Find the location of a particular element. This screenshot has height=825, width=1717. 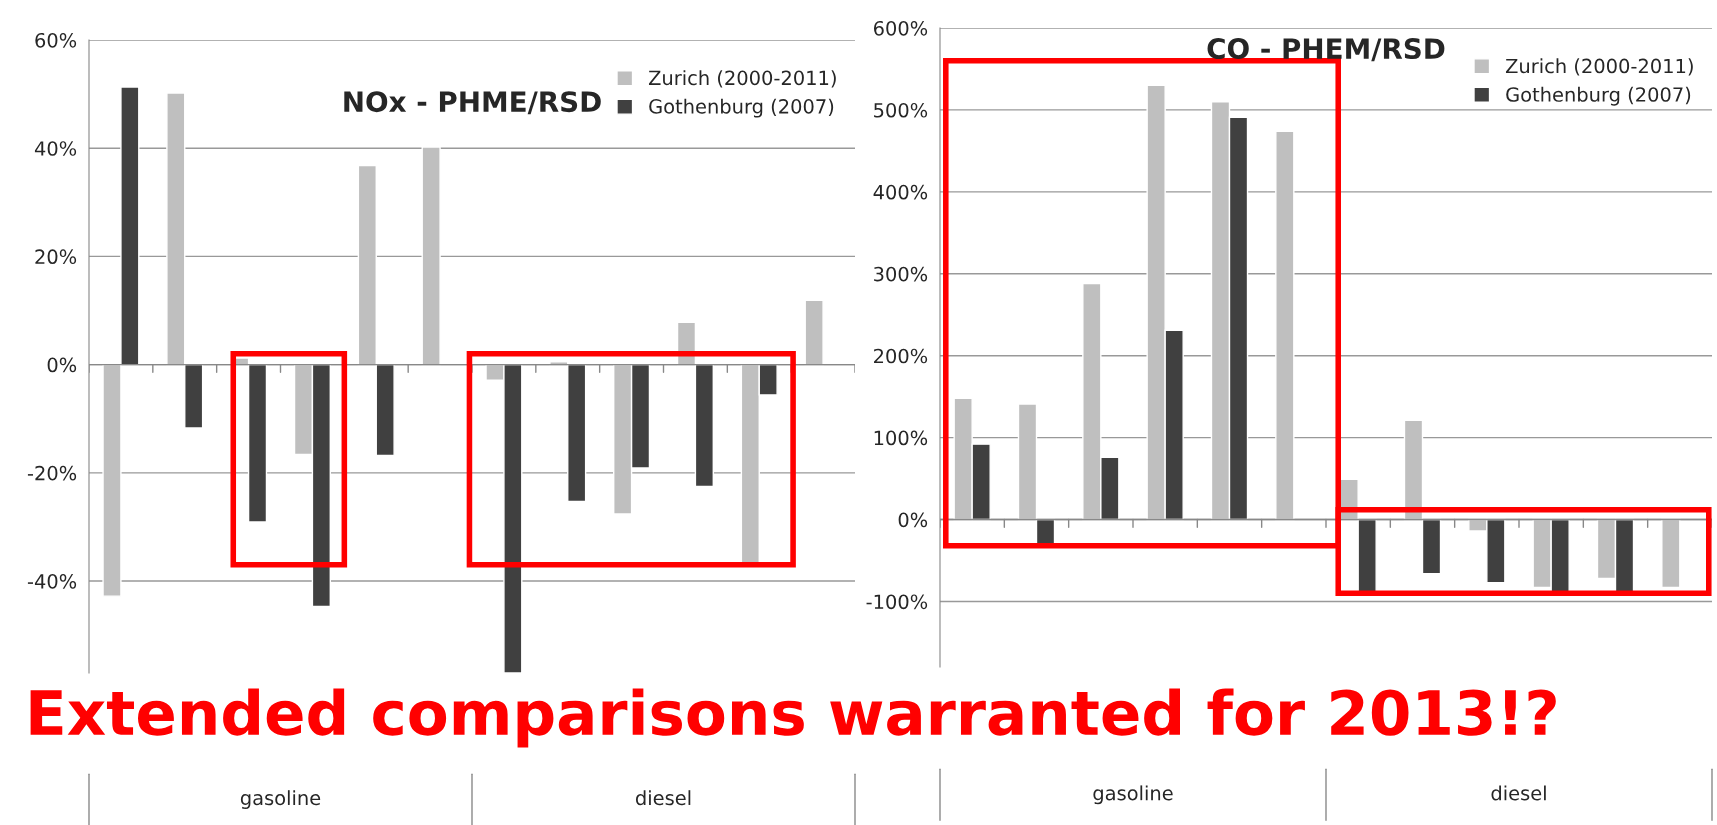

y-tick-label: -20% is located at coordinates (52, 473).